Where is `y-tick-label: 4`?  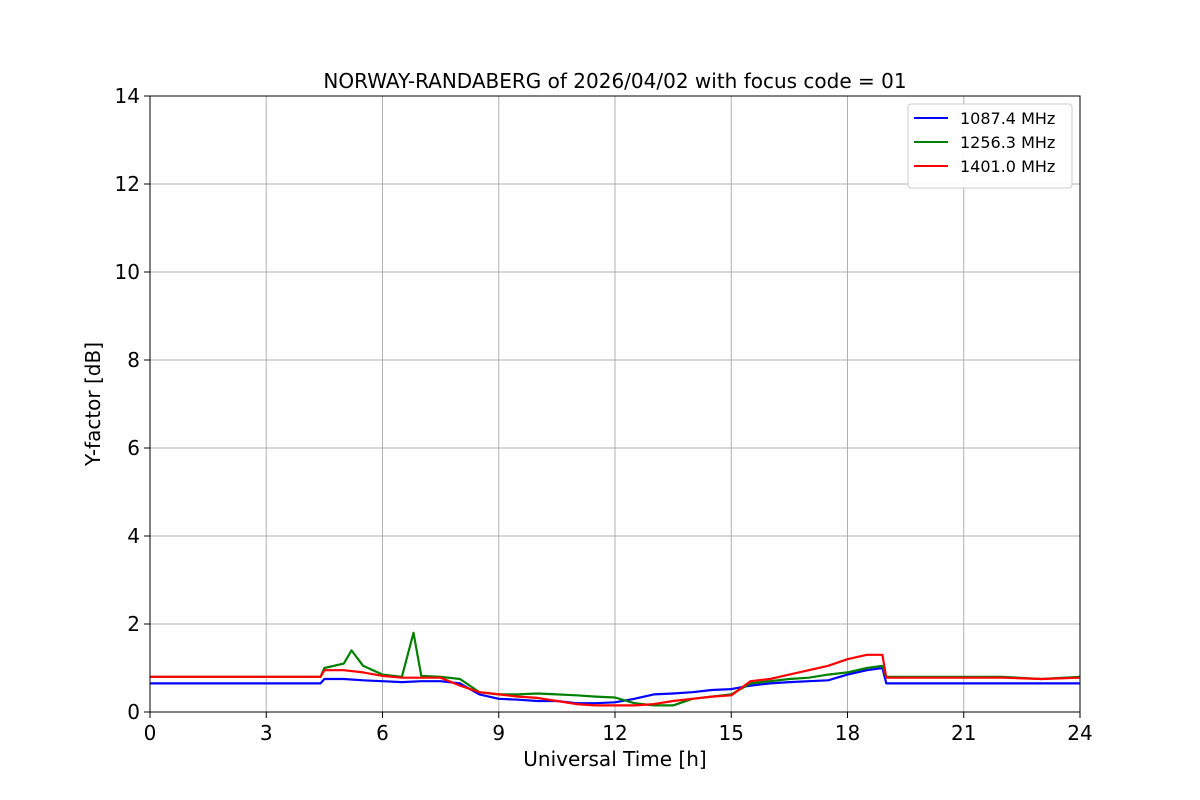 y-tick-label: 4 is located at coordinates (133, 536).